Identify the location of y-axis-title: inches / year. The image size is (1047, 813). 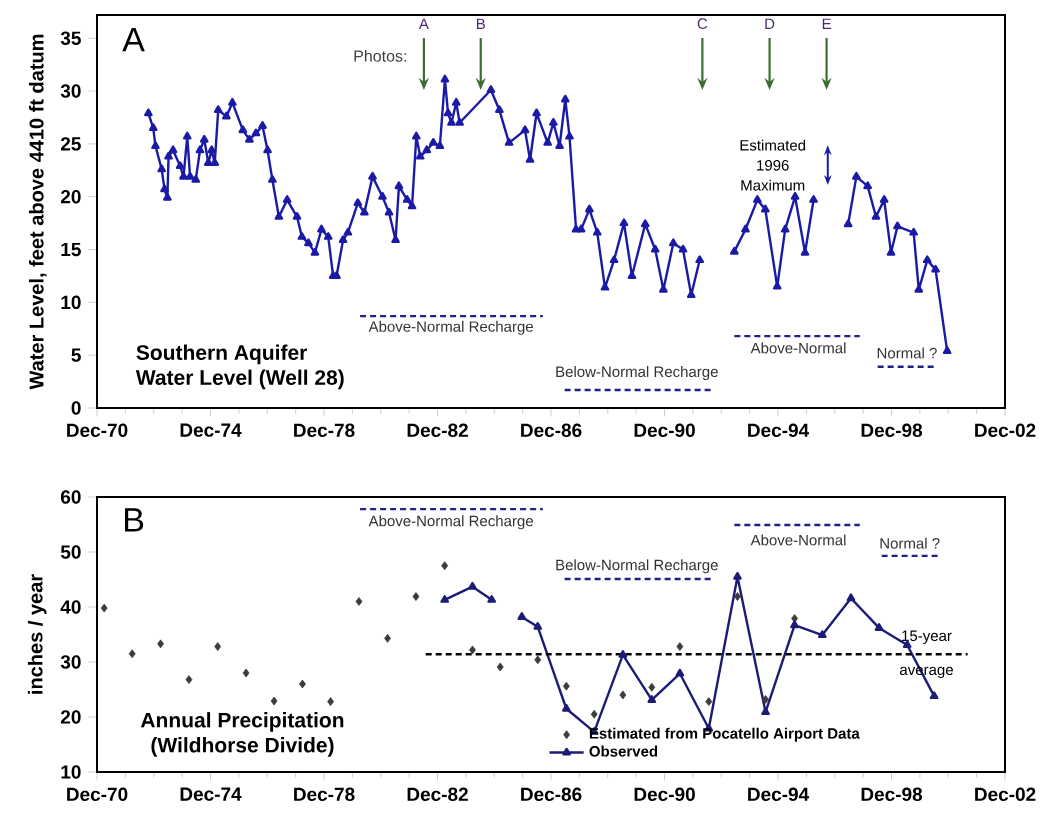
(37, 634).